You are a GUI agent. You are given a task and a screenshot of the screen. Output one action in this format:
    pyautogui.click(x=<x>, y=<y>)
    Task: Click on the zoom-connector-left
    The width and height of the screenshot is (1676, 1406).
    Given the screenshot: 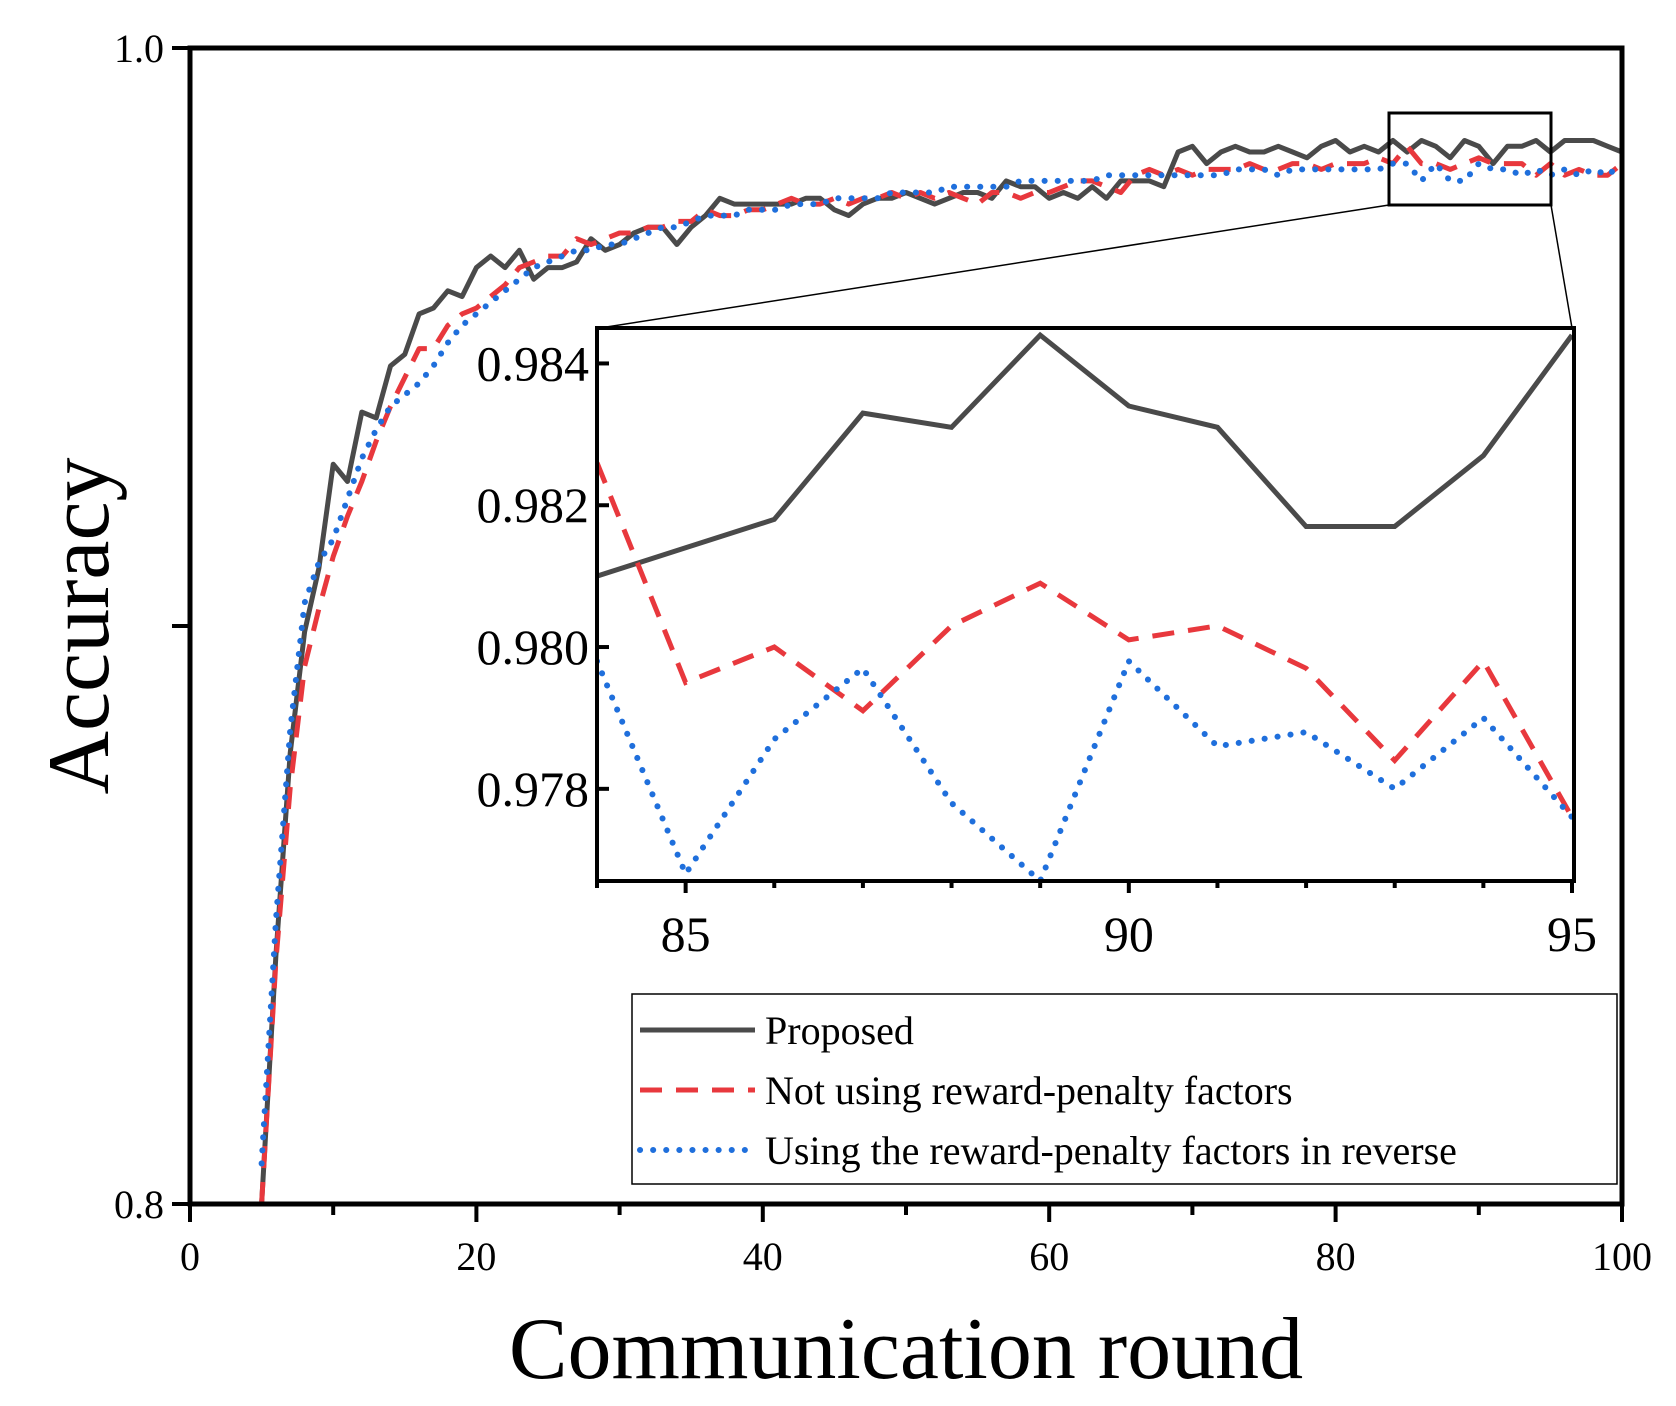 What is the action you would take?
    pyautogui.click(x=994, y=266)
    